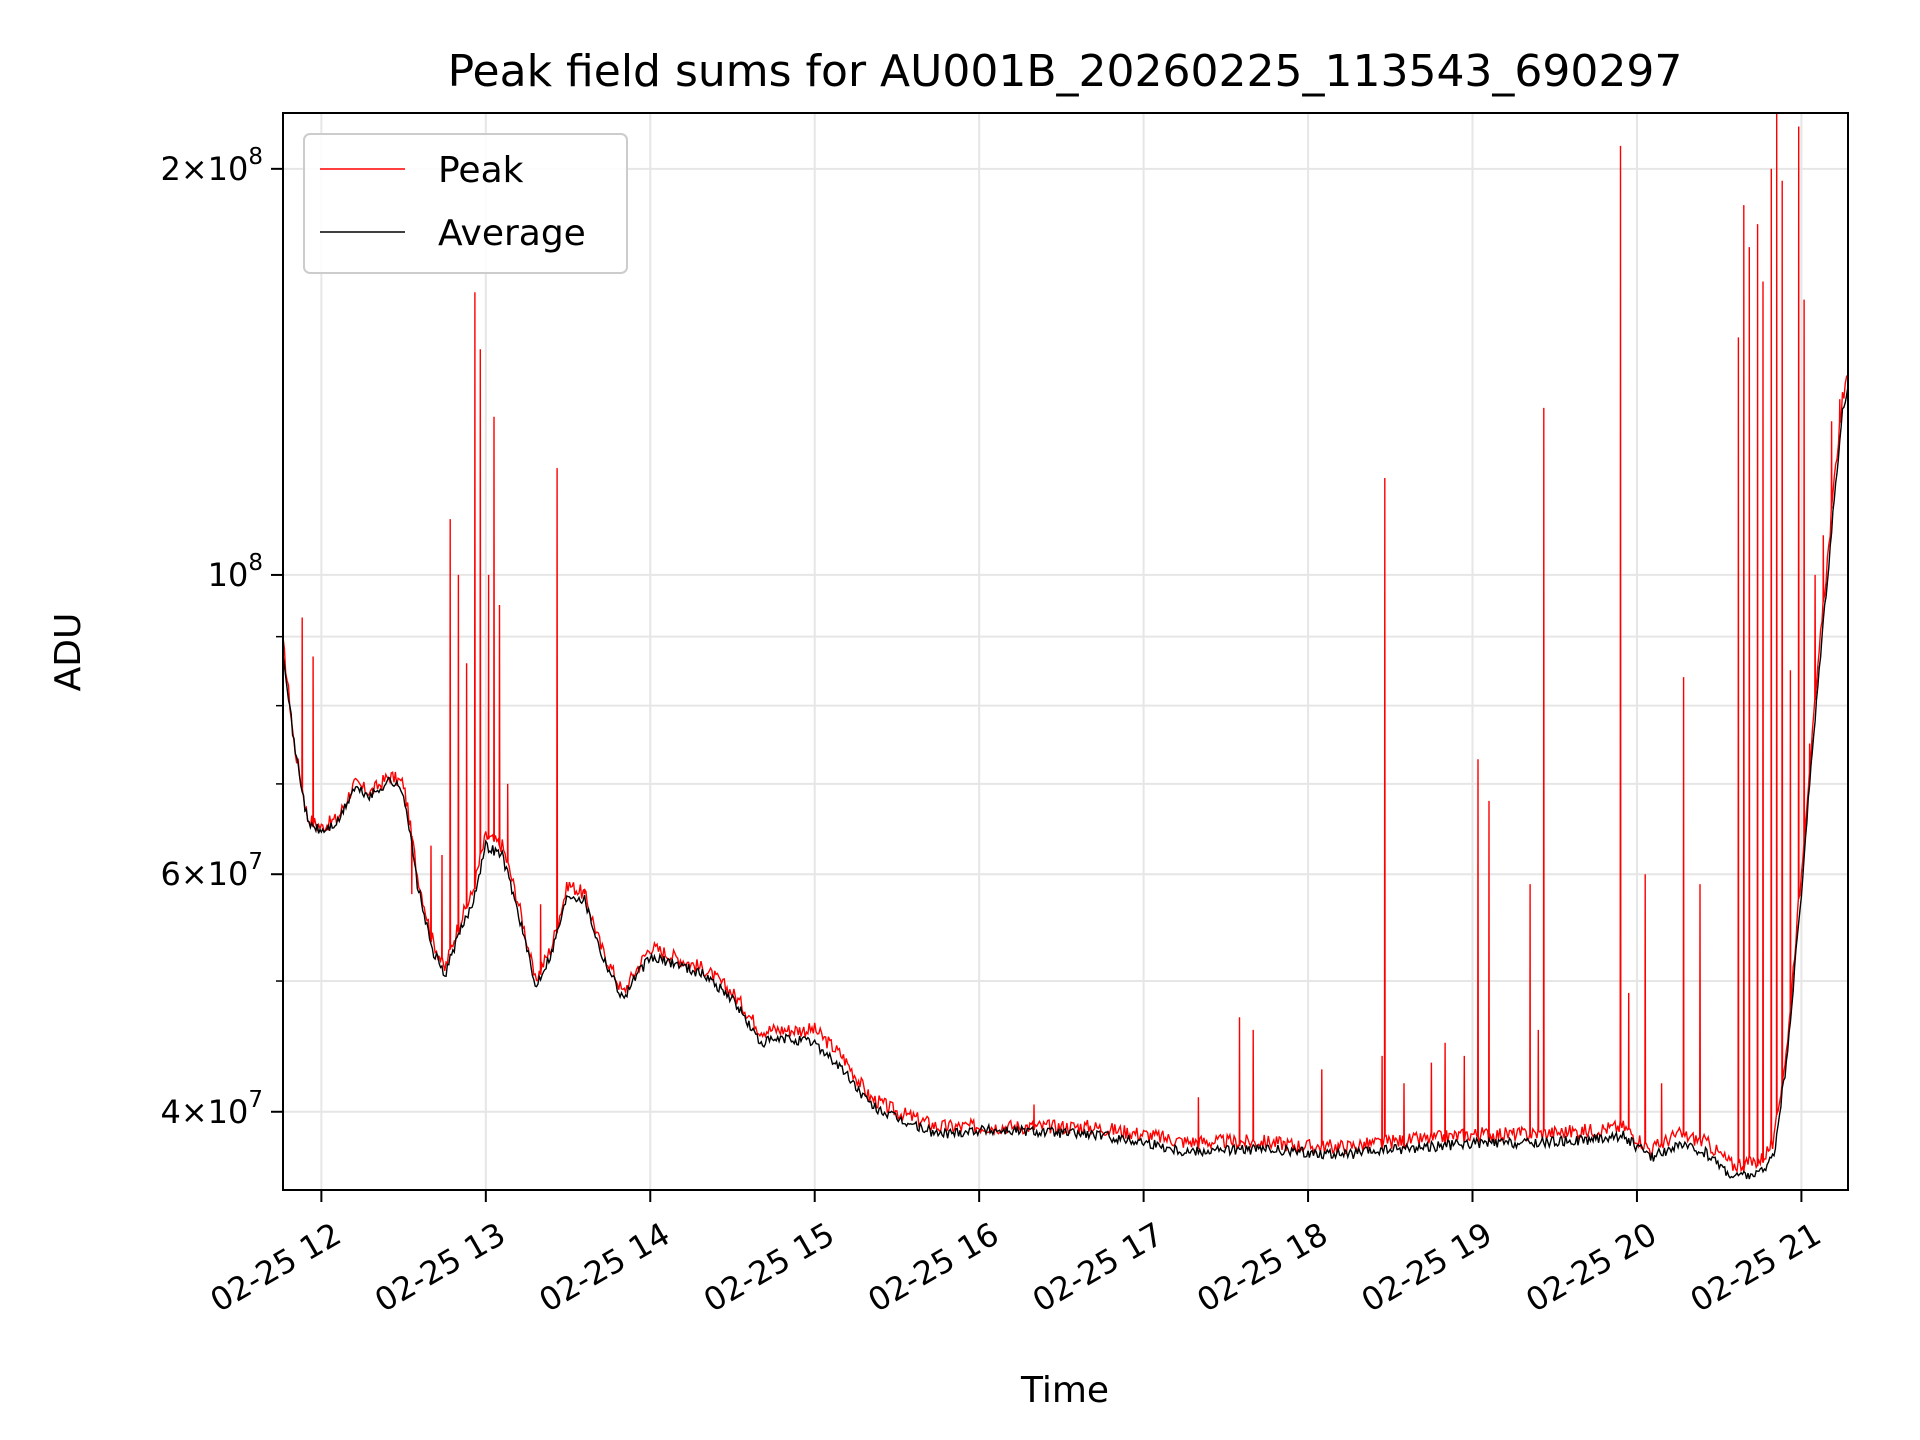 The width and height of the screenshot is (1920, 1440). I want to click on y-axis-label: ADU, so click(68, 652).